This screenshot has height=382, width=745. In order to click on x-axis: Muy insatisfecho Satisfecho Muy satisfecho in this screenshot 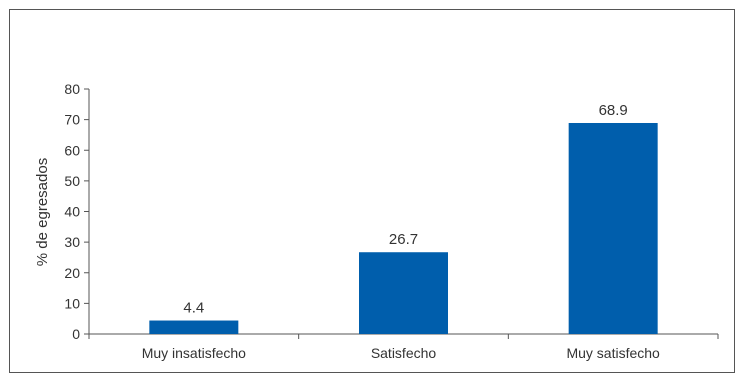, I will do `click(403, 347)`.